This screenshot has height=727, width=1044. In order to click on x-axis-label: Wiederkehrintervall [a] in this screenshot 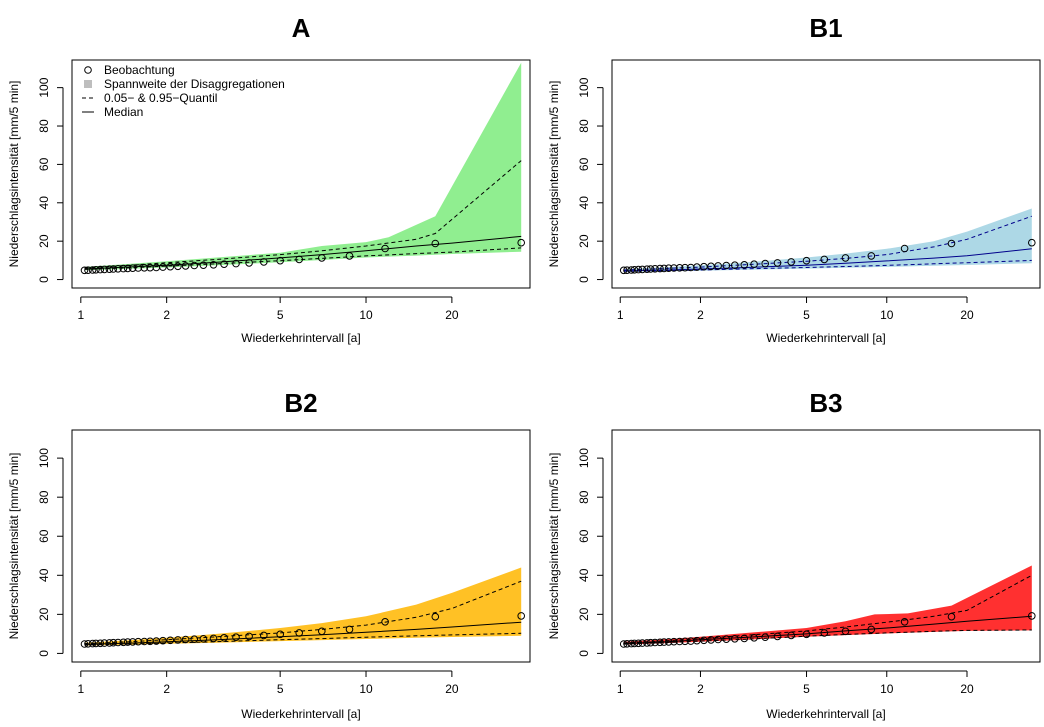, I will do `click(300, 714)`.